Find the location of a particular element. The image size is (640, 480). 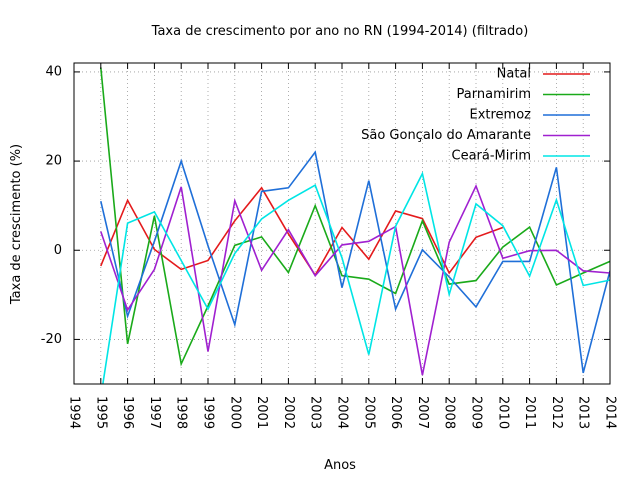

y-tick-label: -20 is located at coordinates (51, 339).